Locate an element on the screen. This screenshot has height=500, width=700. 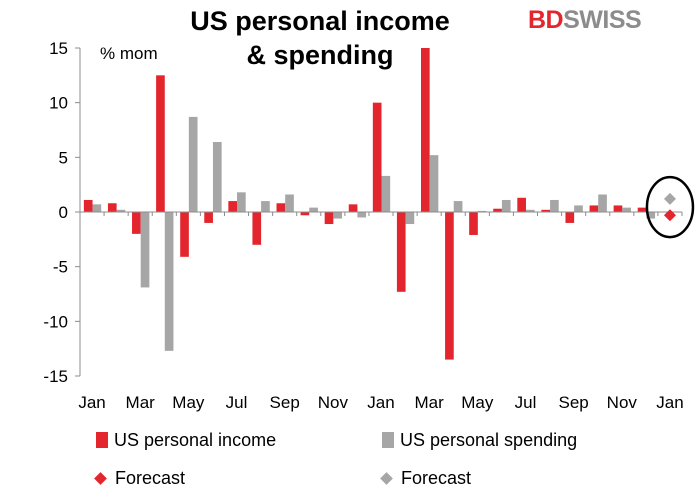
legend-swatch-income is located at coordinates (102, 440).